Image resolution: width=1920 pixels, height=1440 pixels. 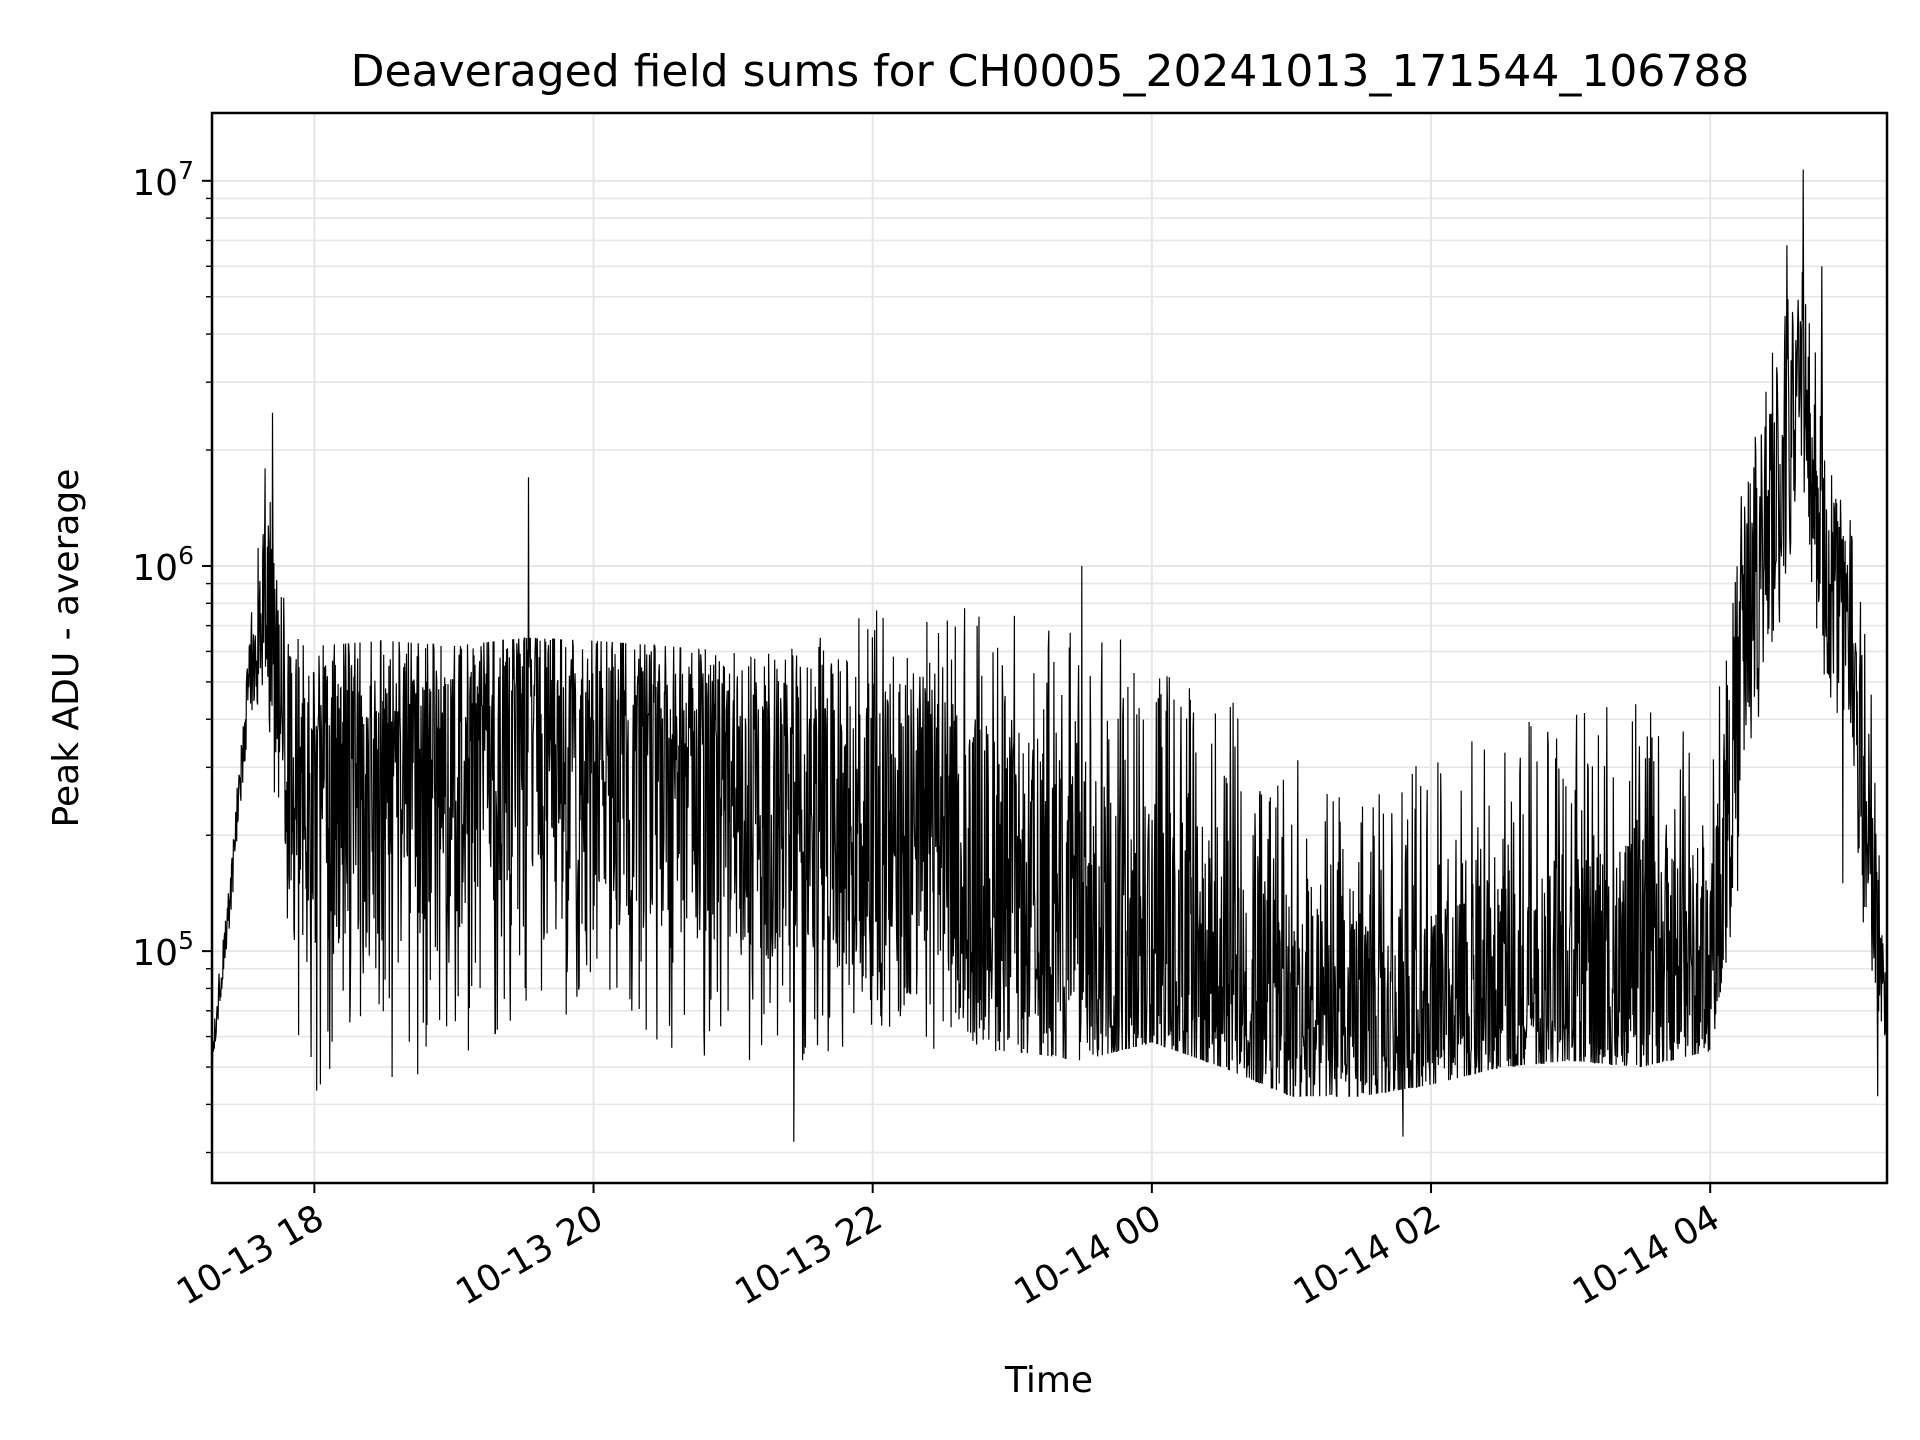 What do you see at coordinates (163, 950) in the screenshot?
I see `y-tick-label: 10⁵` at bounding box center [163, 950].